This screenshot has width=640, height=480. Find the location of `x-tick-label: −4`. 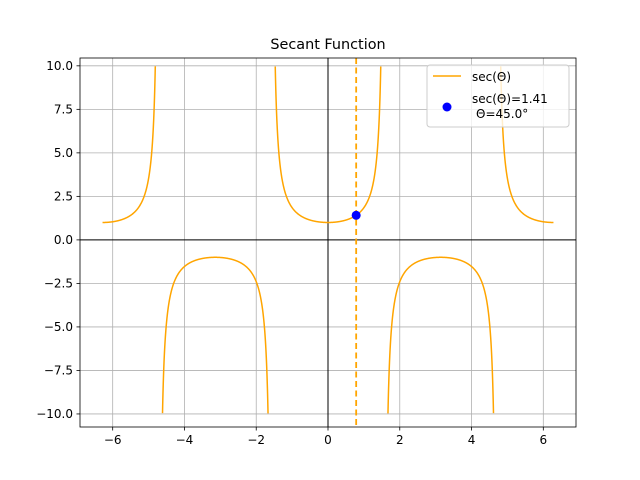

x-tick-label: −4 is located at coordinates (185, 440).